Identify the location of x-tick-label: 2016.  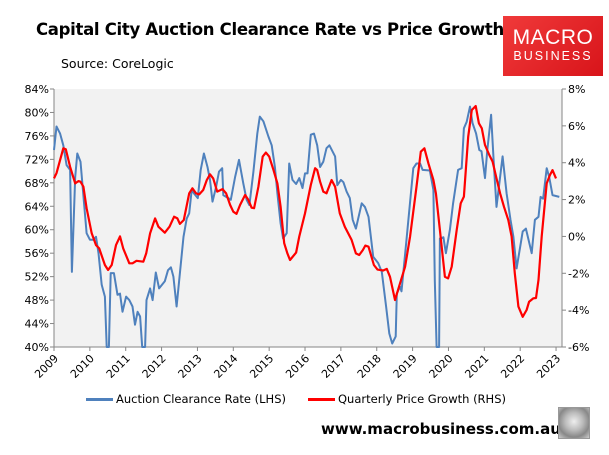
(297, 366).